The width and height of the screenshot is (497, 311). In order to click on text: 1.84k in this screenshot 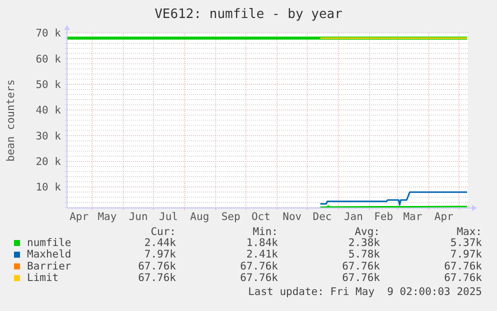, I will do `click(262, 243)`.